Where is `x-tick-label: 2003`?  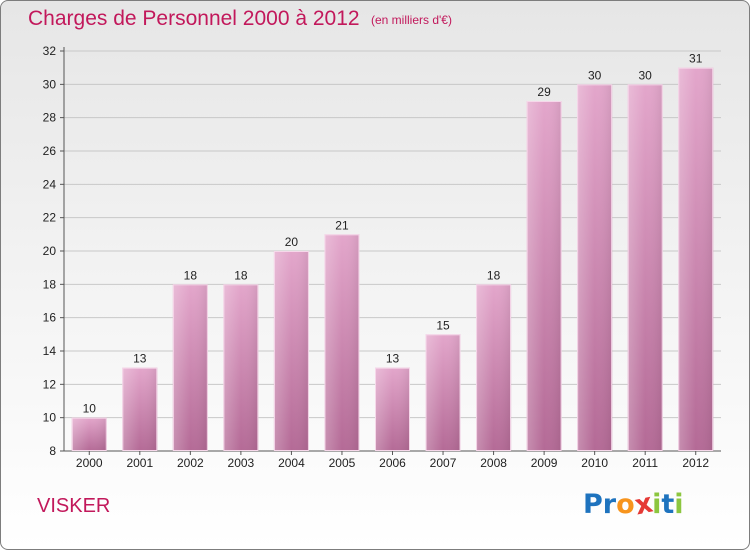
x-tick-label: 2003 is located at coordinates (241, 463).